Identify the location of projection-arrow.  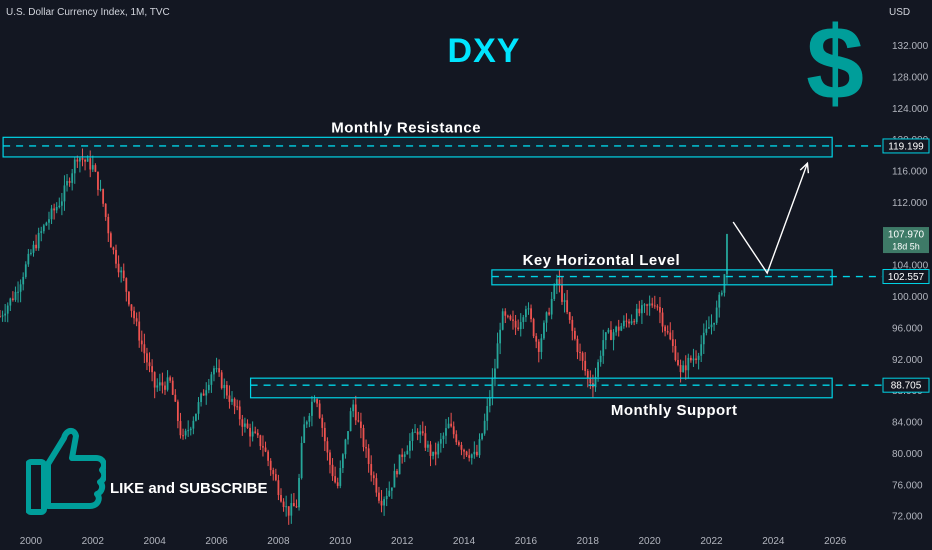
(770, 218).